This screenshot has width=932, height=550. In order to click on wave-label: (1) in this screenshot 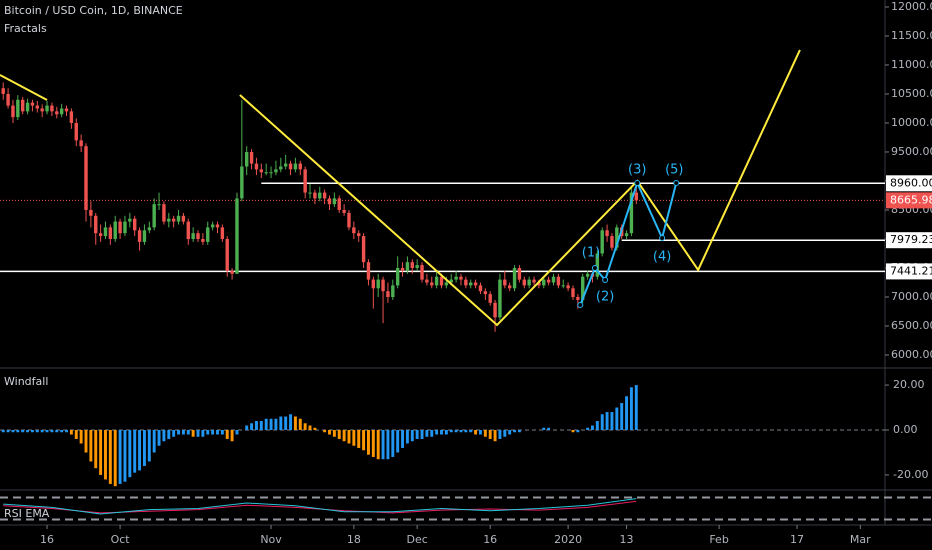, I will do `click(591, 252)`.